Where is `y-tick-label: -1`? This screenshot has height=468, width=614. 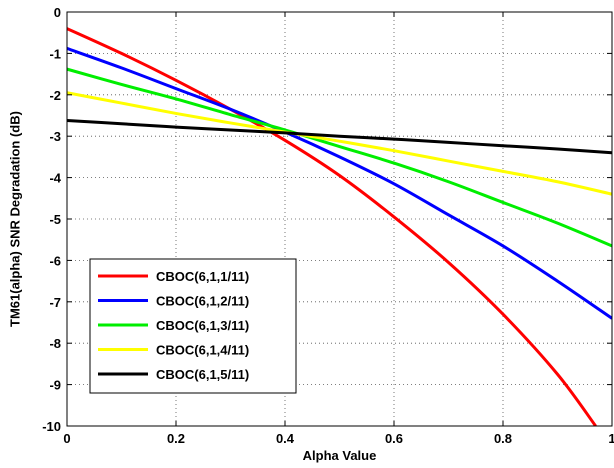 y-tick-label: -1 is located at coordinates (55, 53).